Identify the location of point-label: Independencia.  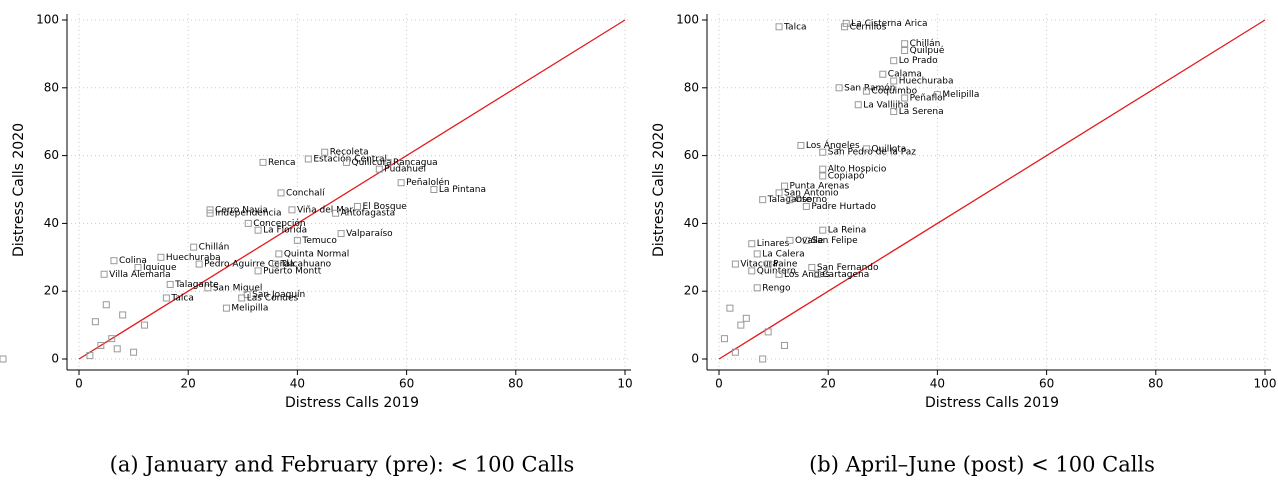
(248, 214).